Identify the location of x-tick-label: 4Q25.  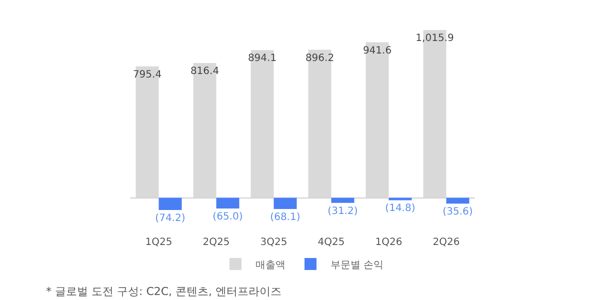
(331, 242).